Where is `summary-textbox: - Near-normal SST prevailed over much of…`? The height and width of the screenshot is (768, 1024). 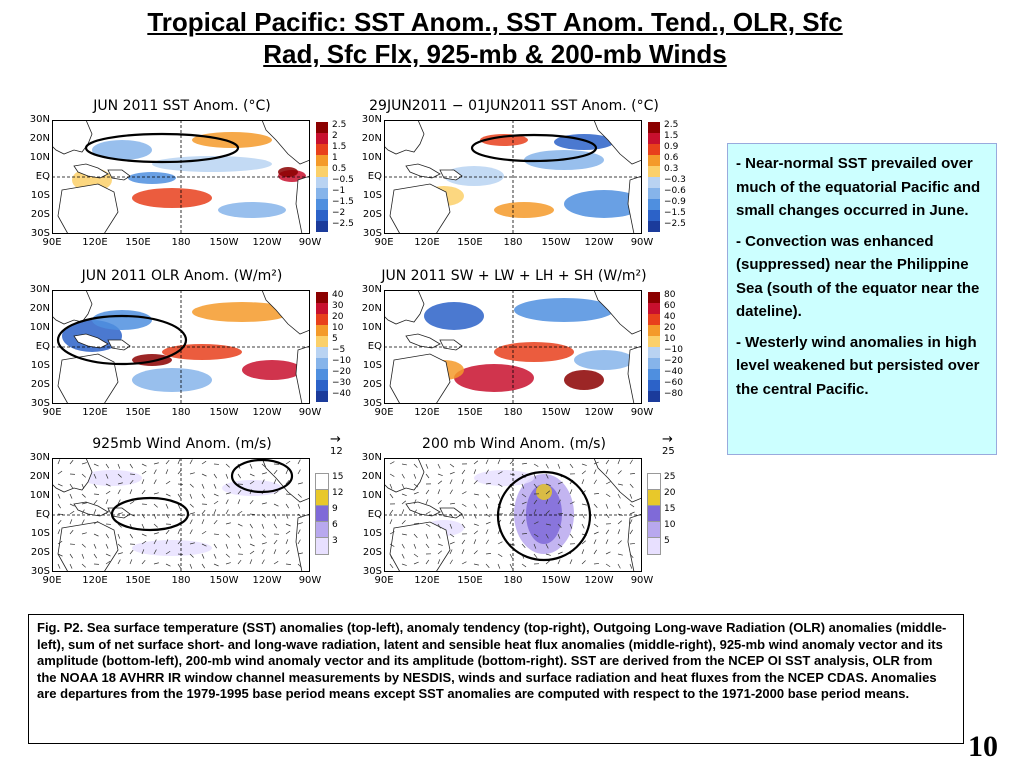
summary-textbox: - Near-normal SST prevailed over much of… is located at coordinates (862, 299).